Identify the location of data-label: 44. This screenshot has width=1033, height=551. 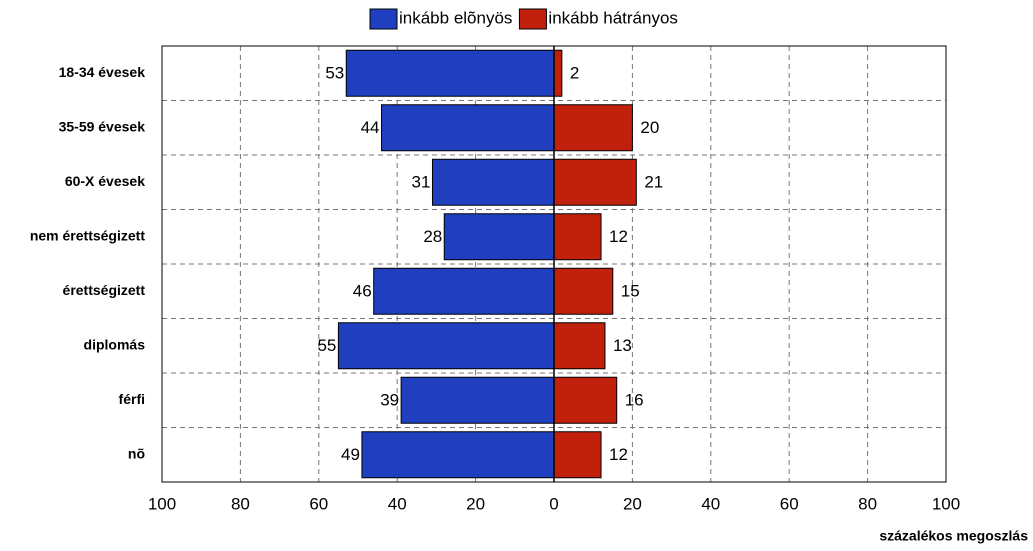
(370, 127).